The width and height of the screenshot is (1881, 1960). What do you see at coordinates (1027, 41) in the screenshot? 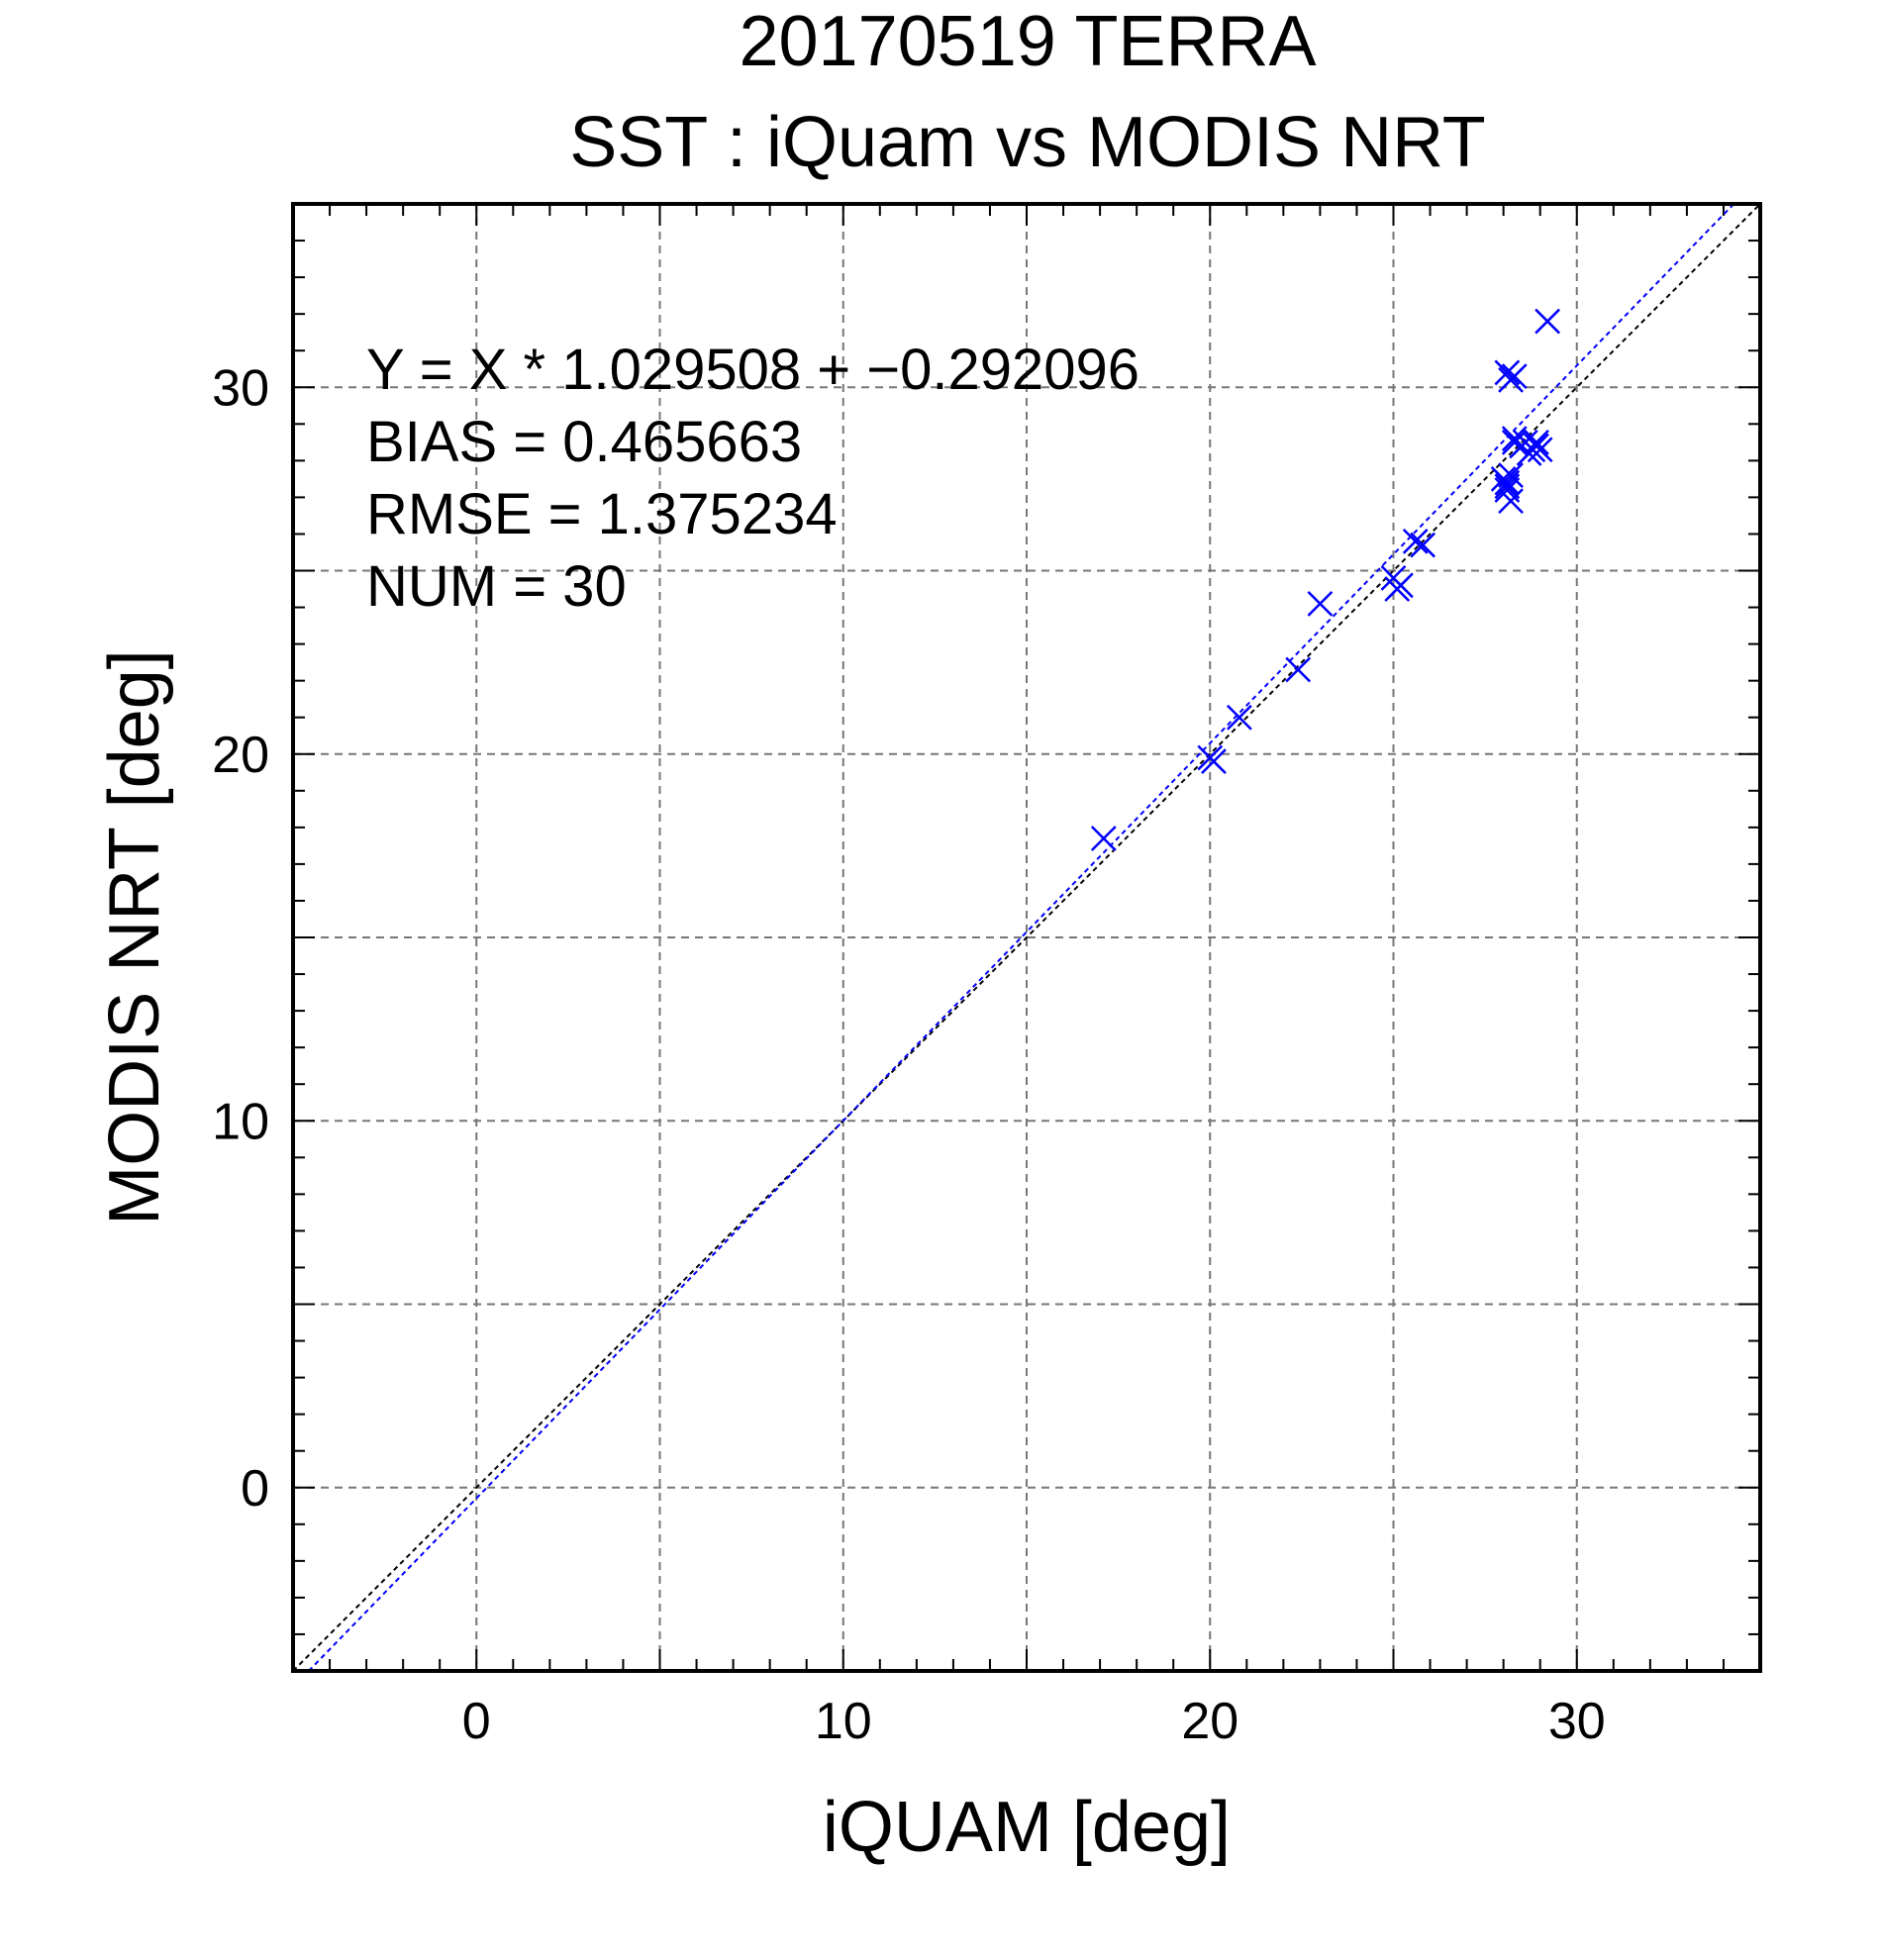
I see `chart-title: 20170519 TERRA` at bounding box center [1027, 41].